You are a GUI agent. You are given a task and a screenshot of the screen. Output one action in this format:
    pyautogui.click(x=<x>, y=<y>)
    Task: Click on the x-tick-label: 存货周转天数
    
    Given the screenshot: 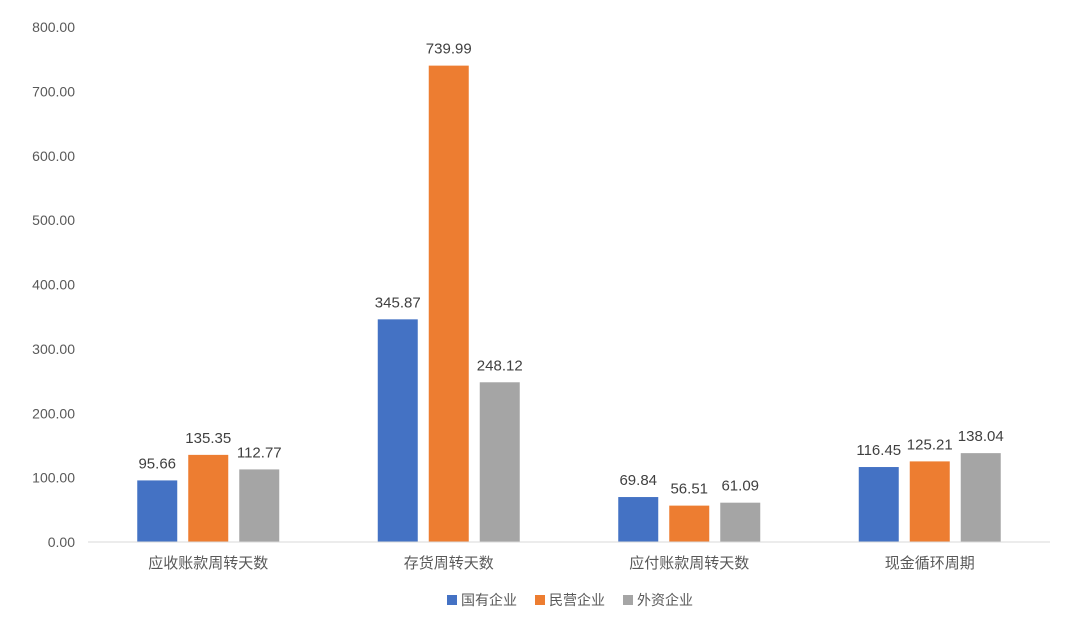 What is the action you would take?
    pyautogui.click(x=449, y=563)
    